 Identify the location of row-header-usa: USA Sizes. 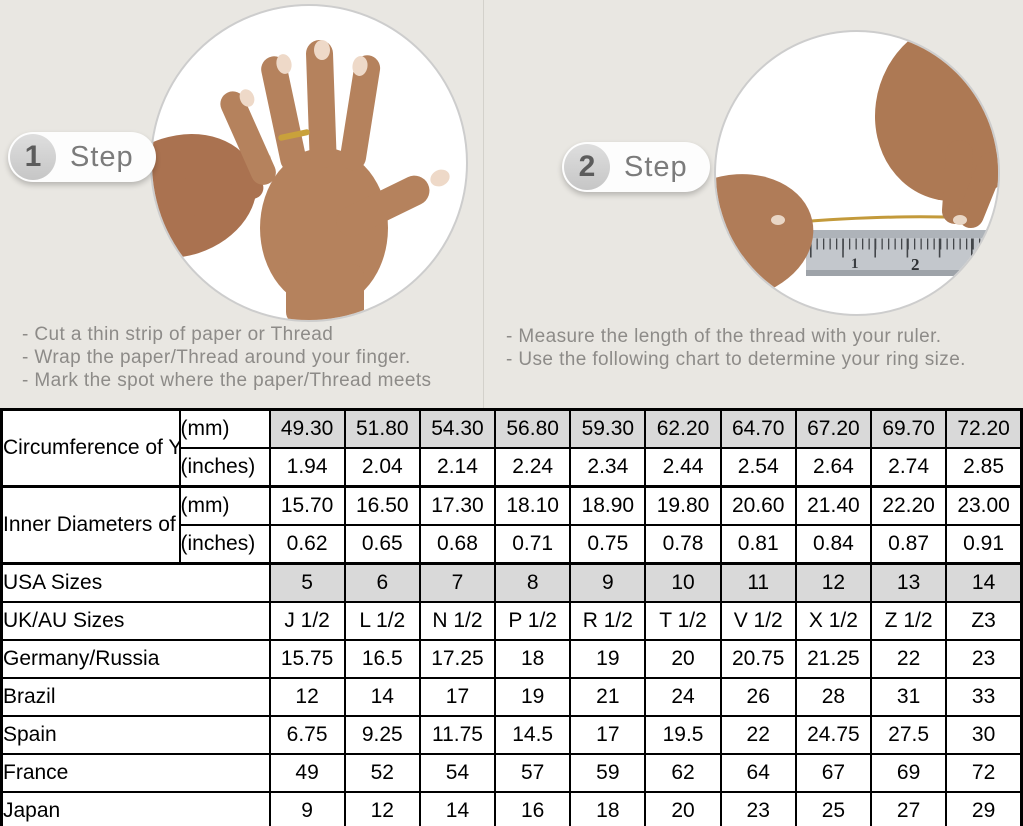
(135, 582).